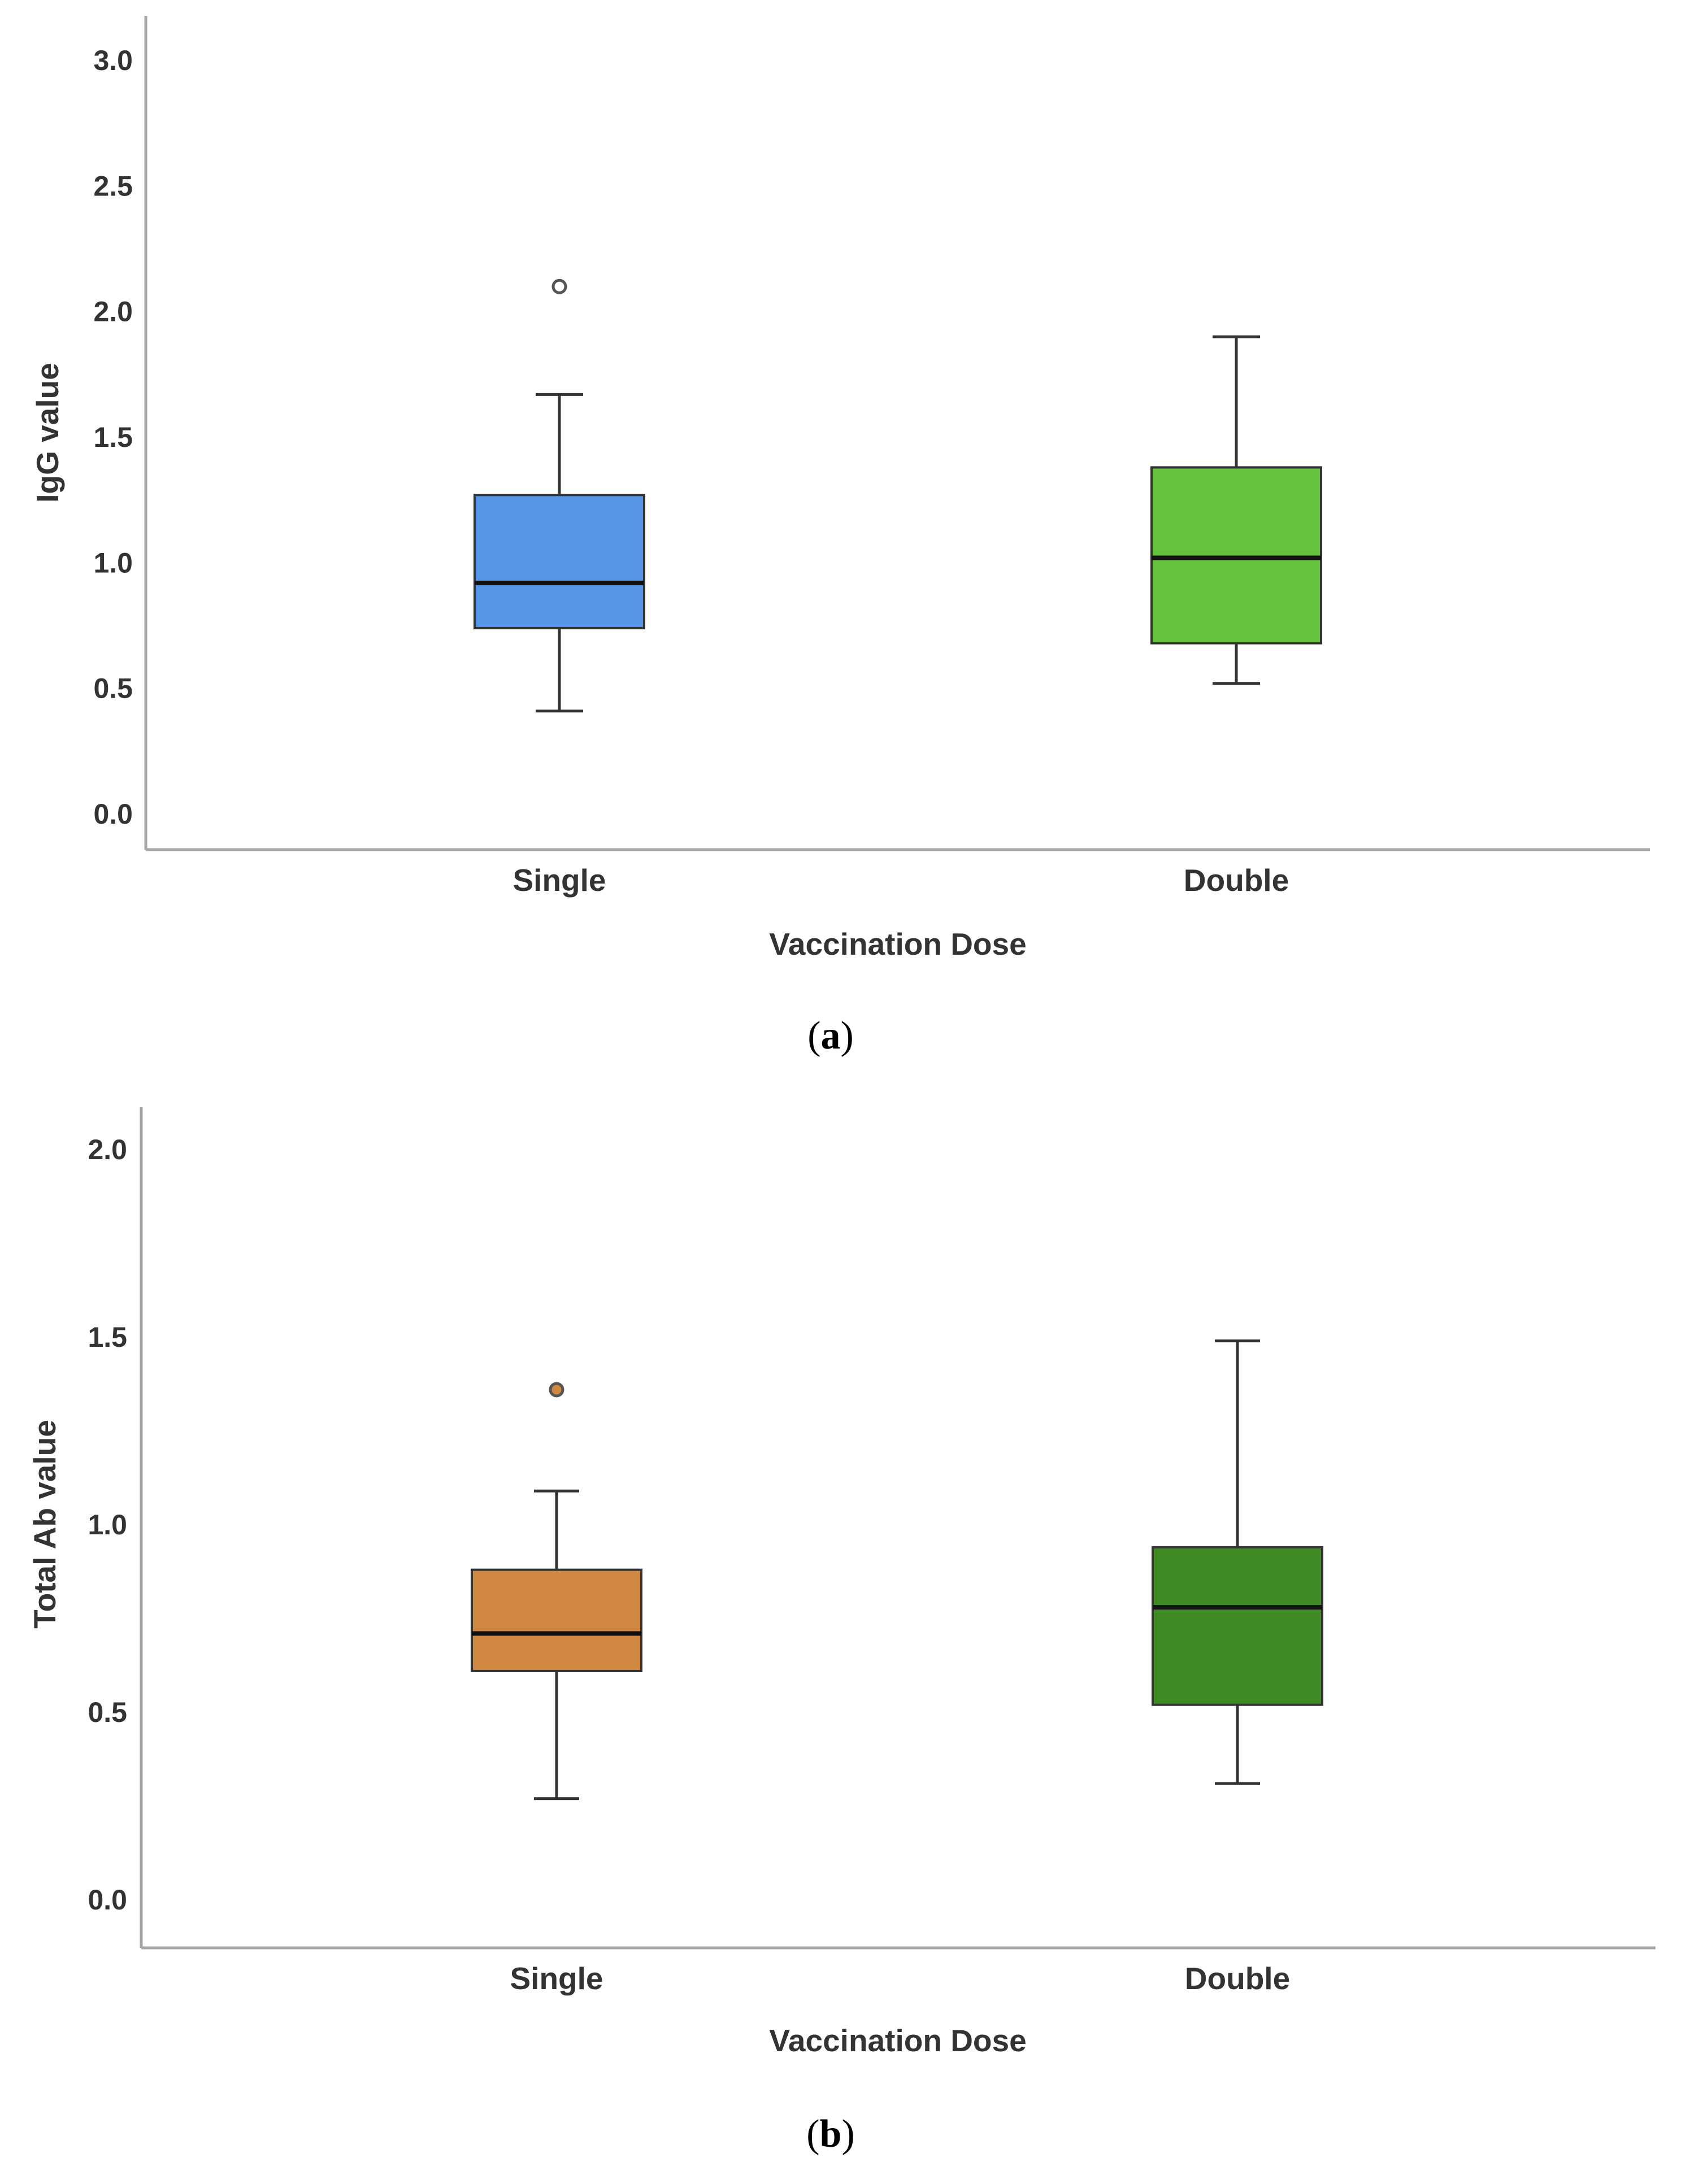  What do you see at coordinates (897, 944) in the screenshot?
I see `panel-a-x-axis-title: Vaccination Dose` at bounding box center [897, 944].